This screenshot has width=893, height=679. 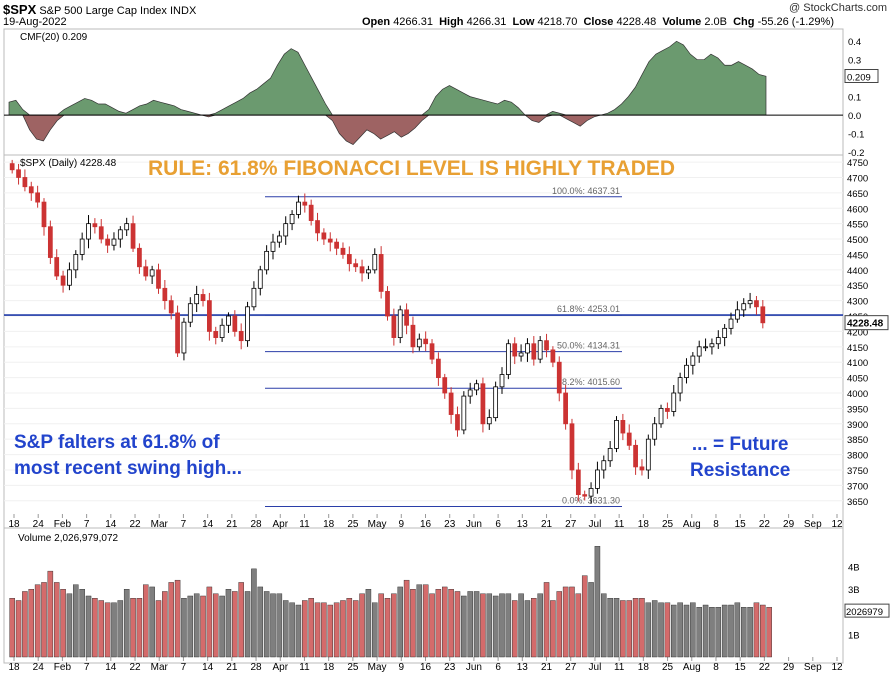 What do you see at coordinates (68, 163) in the screenshot?
I see `price-title: $SPX (Daily) 4228.48` at bounding box center [68, 163].